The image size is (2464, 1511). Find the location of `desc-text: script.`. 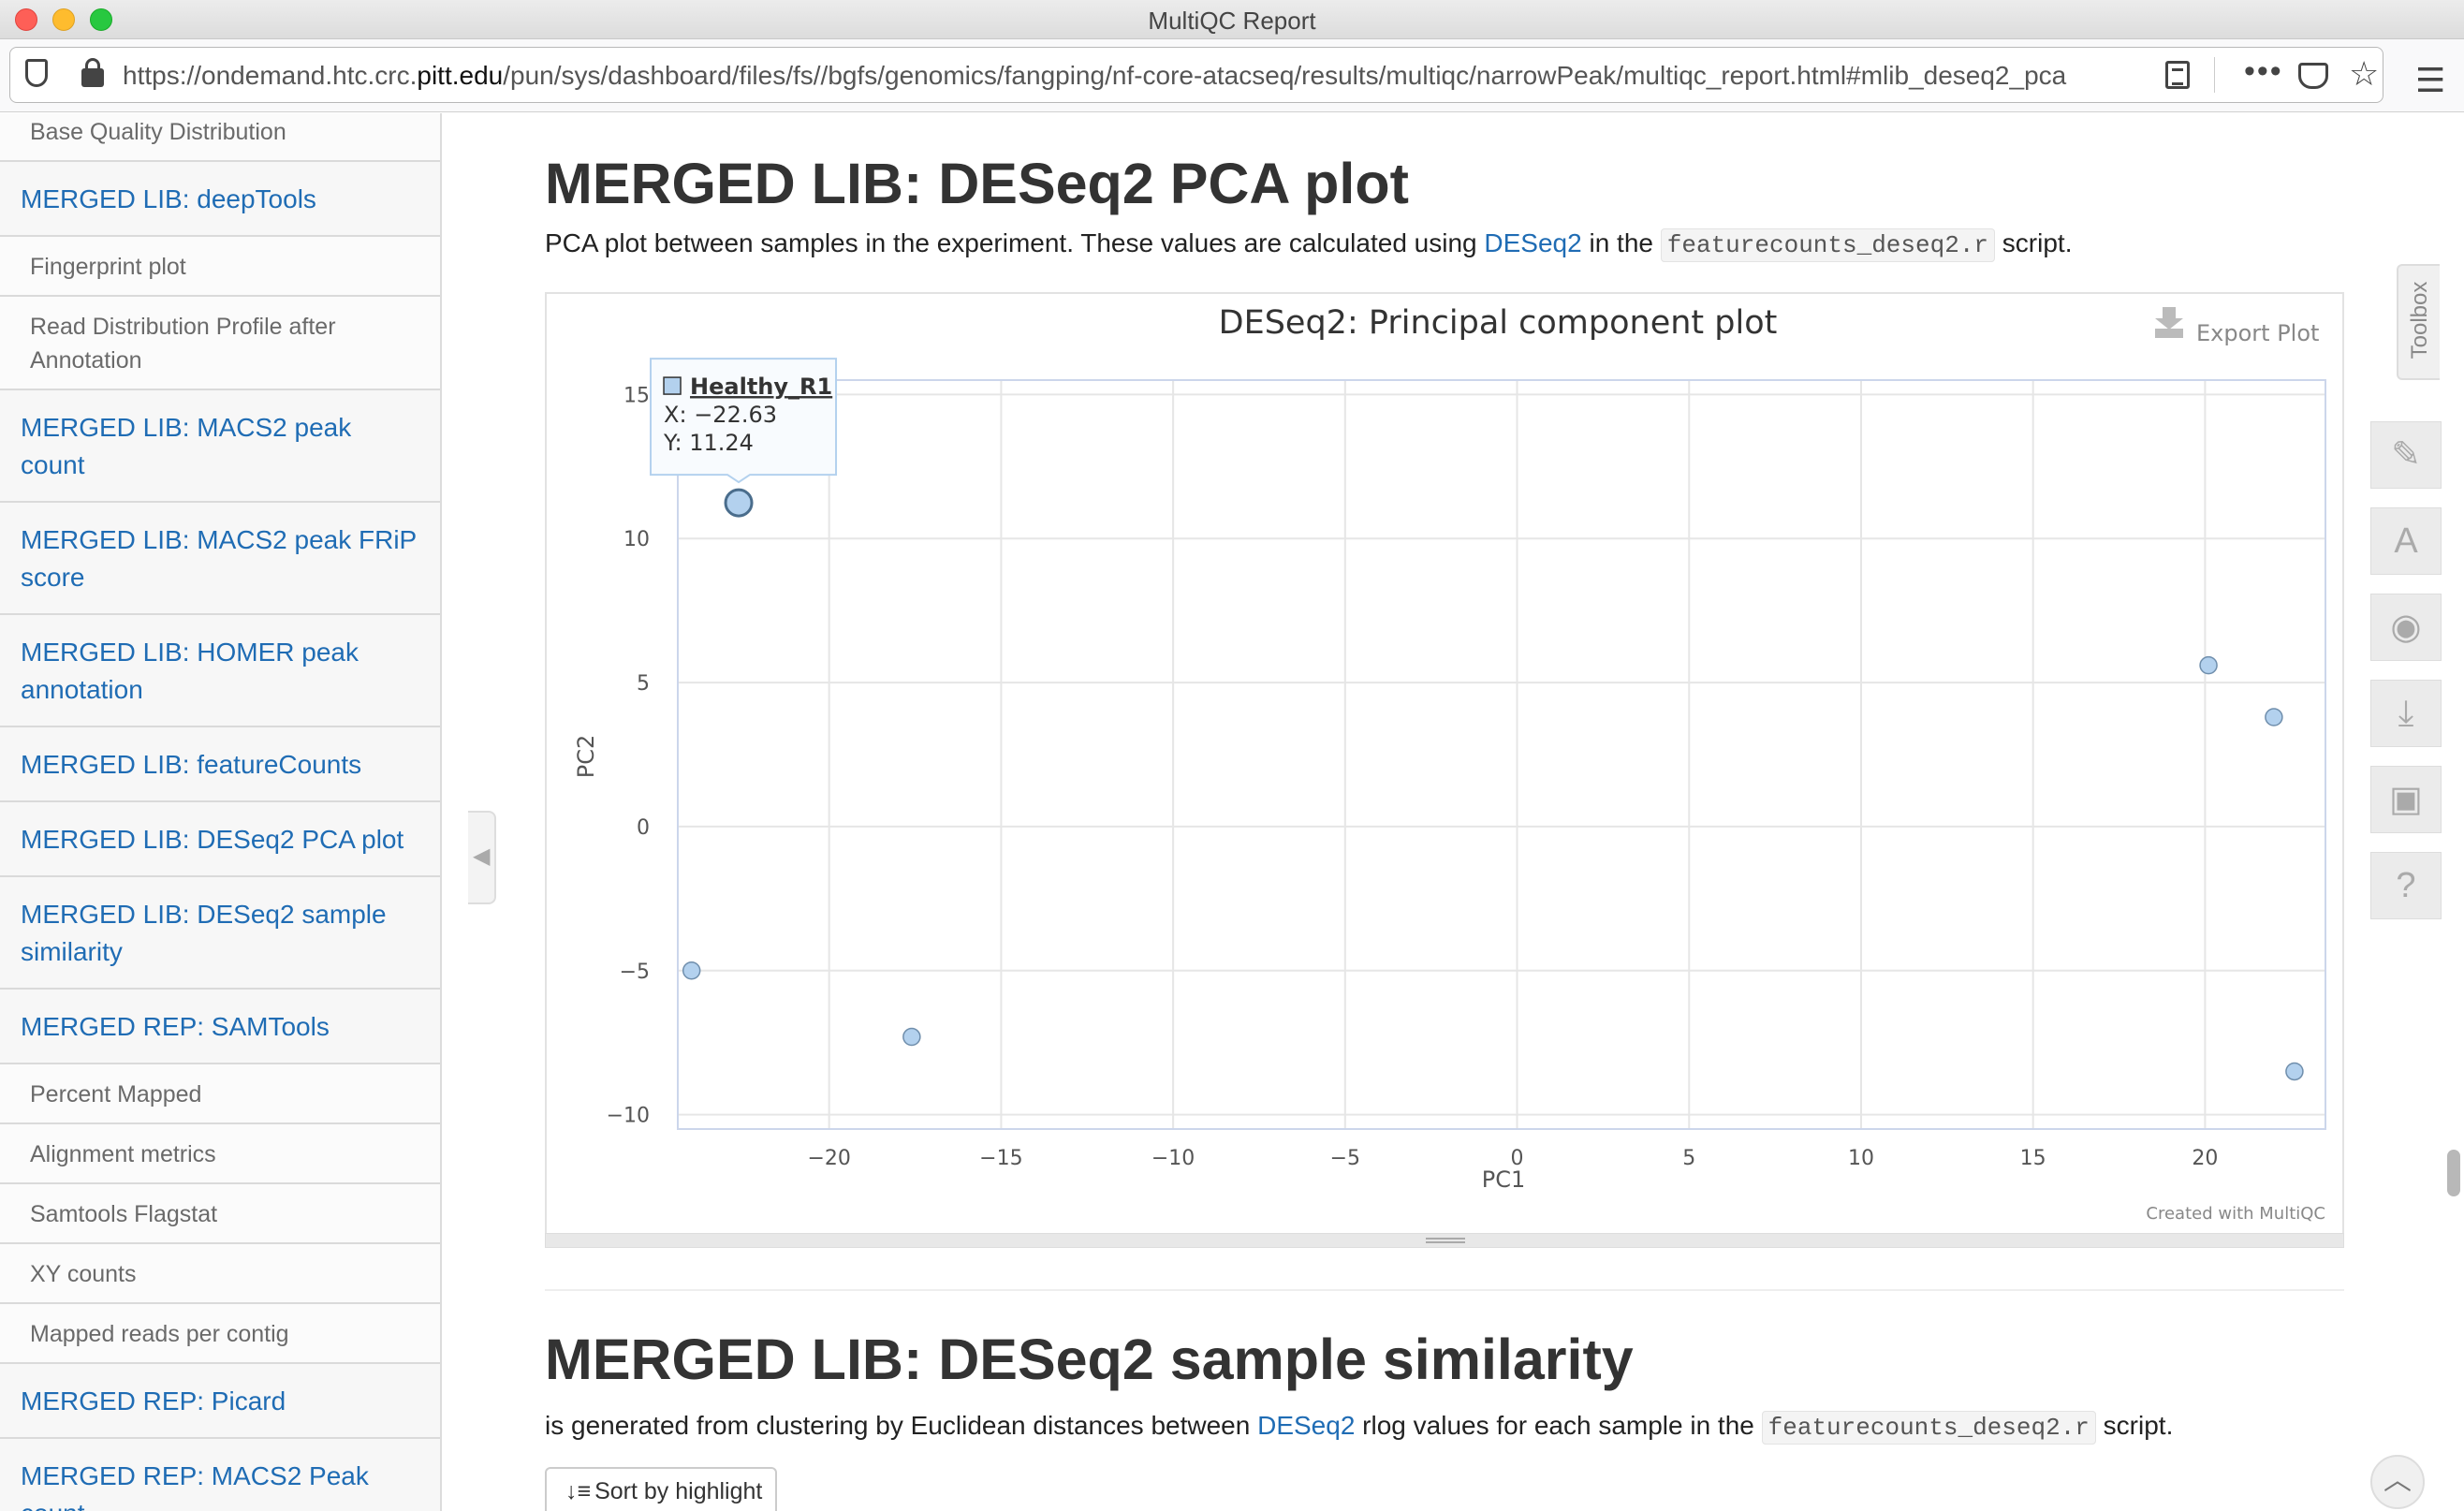

desc-text: script. is located at coordinates (2034, 242).